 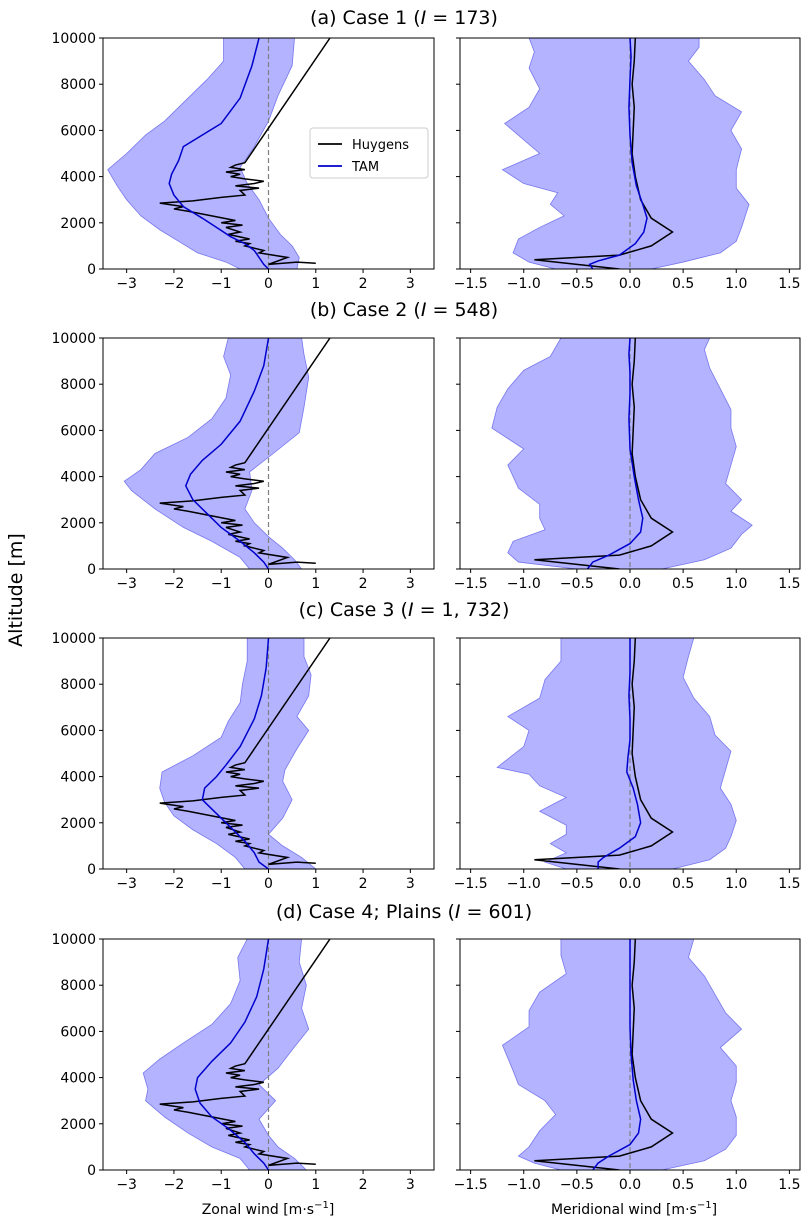 What do you see at coordinates (365, 167) in the screenshot?
I see `legend-label: TAM` at bounding box center [365, 167].